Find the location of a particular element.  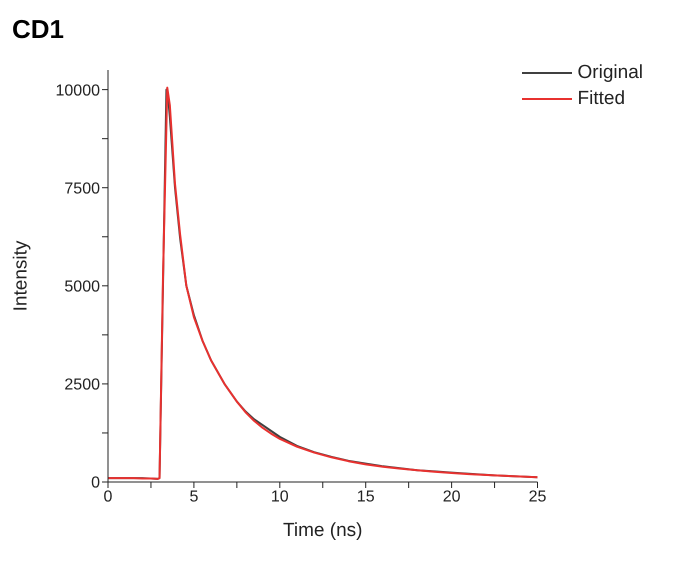

y-tick-label: 7500 is located at coordinates (82, 189).